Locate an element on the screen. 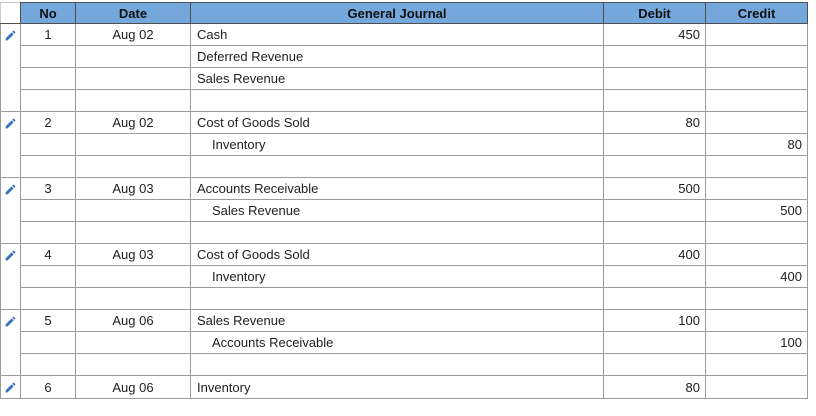 The width and height of the screenshot is (816, 416). account-cell: Sales Revenue is located at coordinates (397, 78).